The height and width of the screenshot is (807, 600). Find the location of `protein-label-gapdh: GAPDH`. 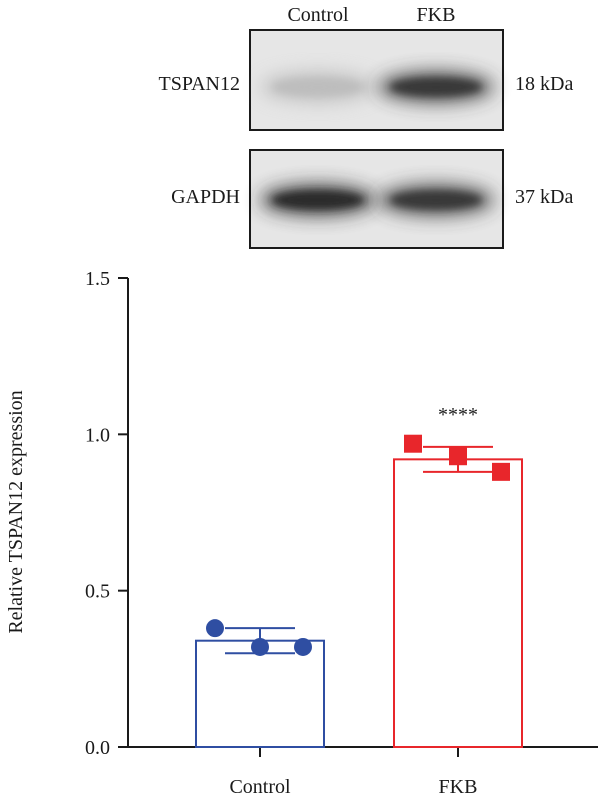

protein-label-gapdh: GAPDH is located at coordinates (205, 197).